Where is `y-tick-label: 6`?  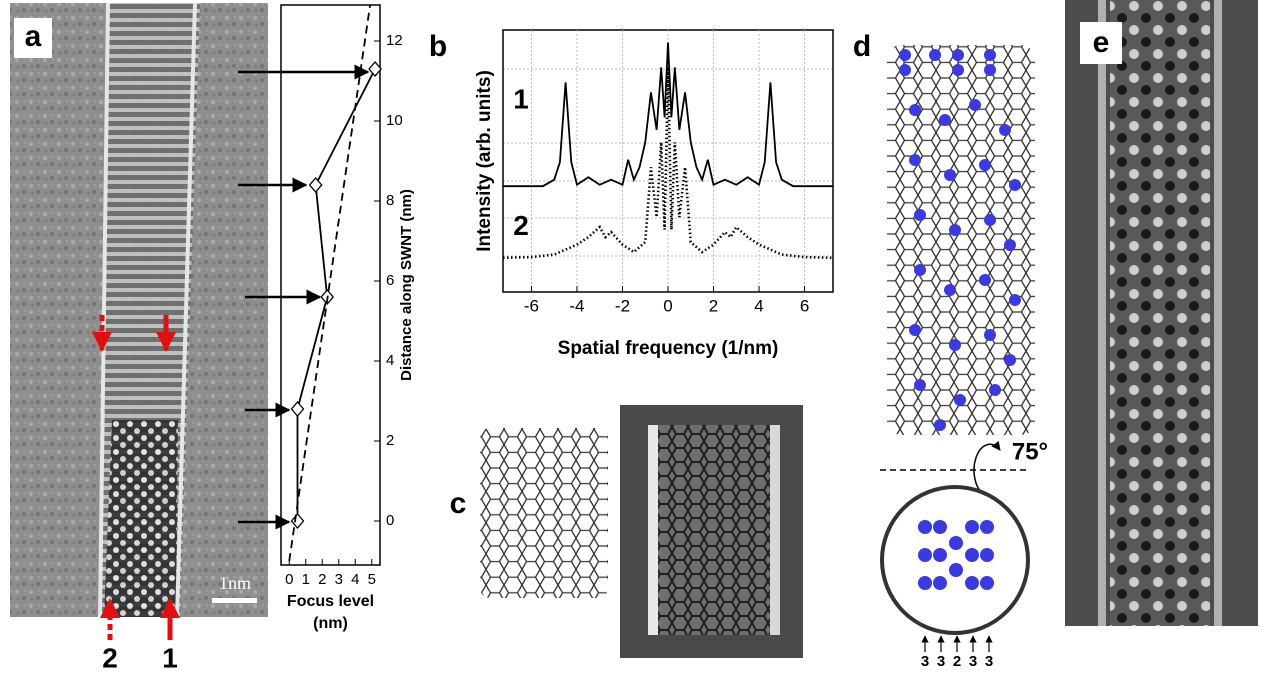
y-tick-label: 6 is located at coordinates (390, 280).